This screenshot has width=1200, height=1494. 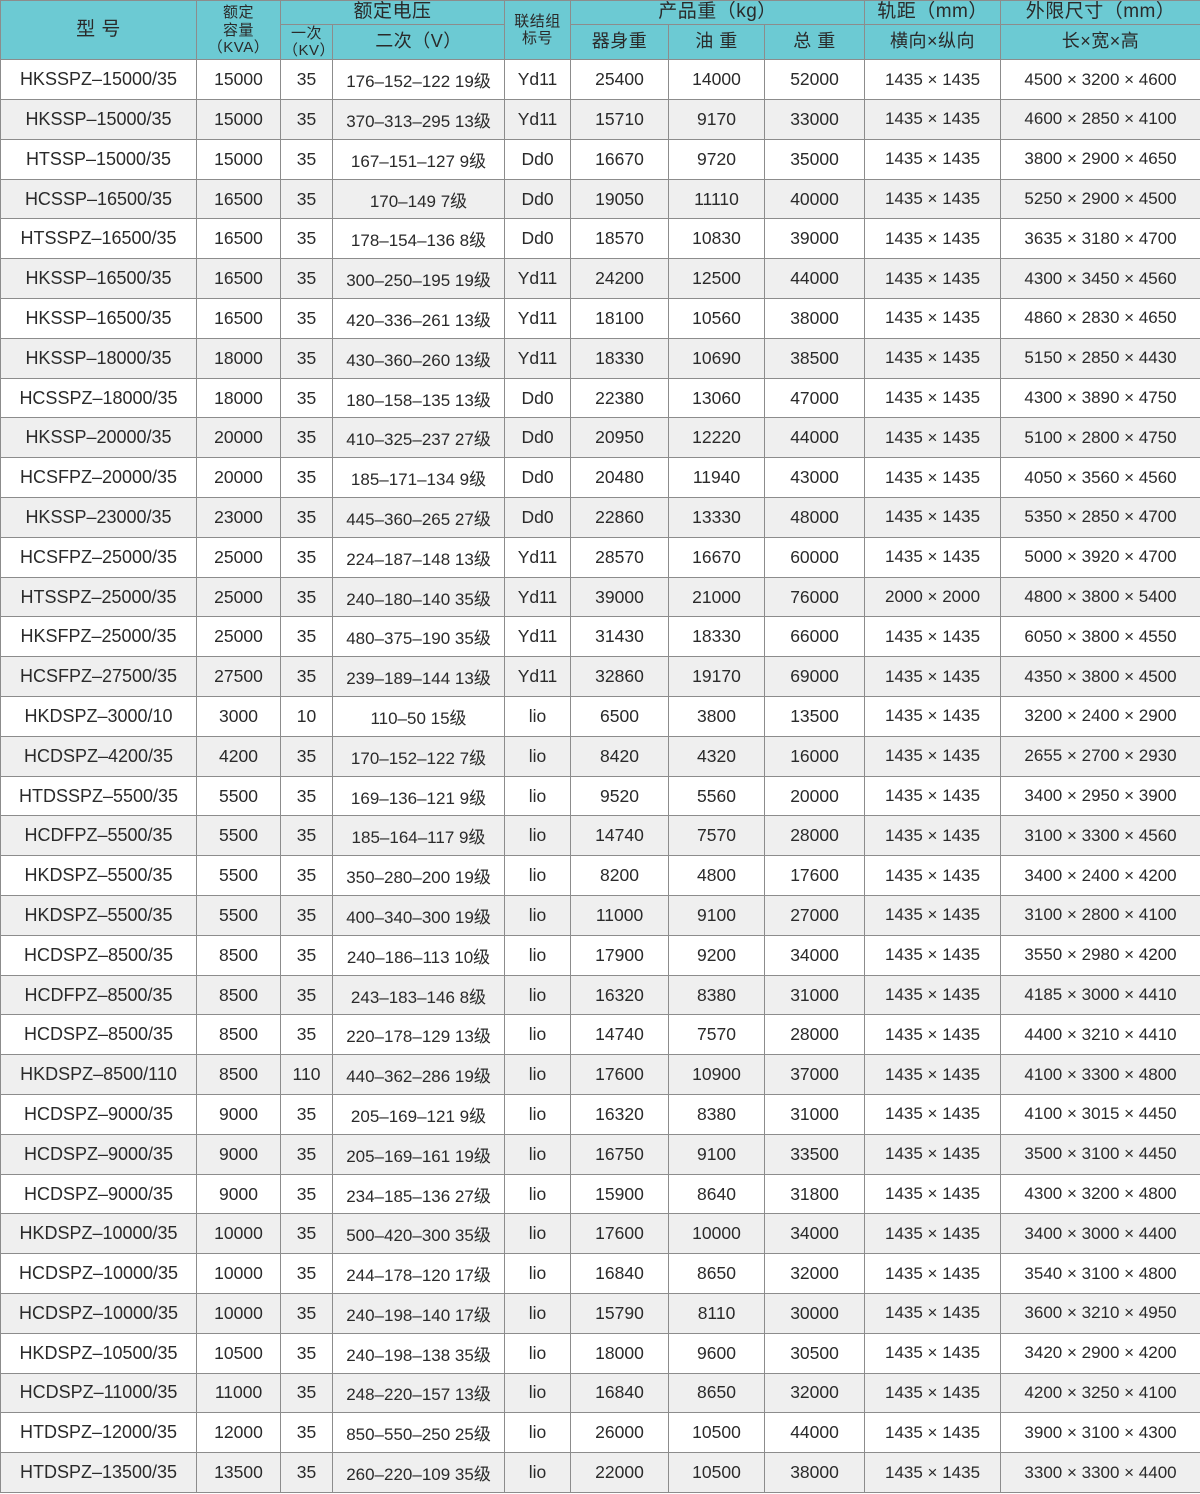 I want to click on cell-capacity: 20000, so click(x=238, y=438).